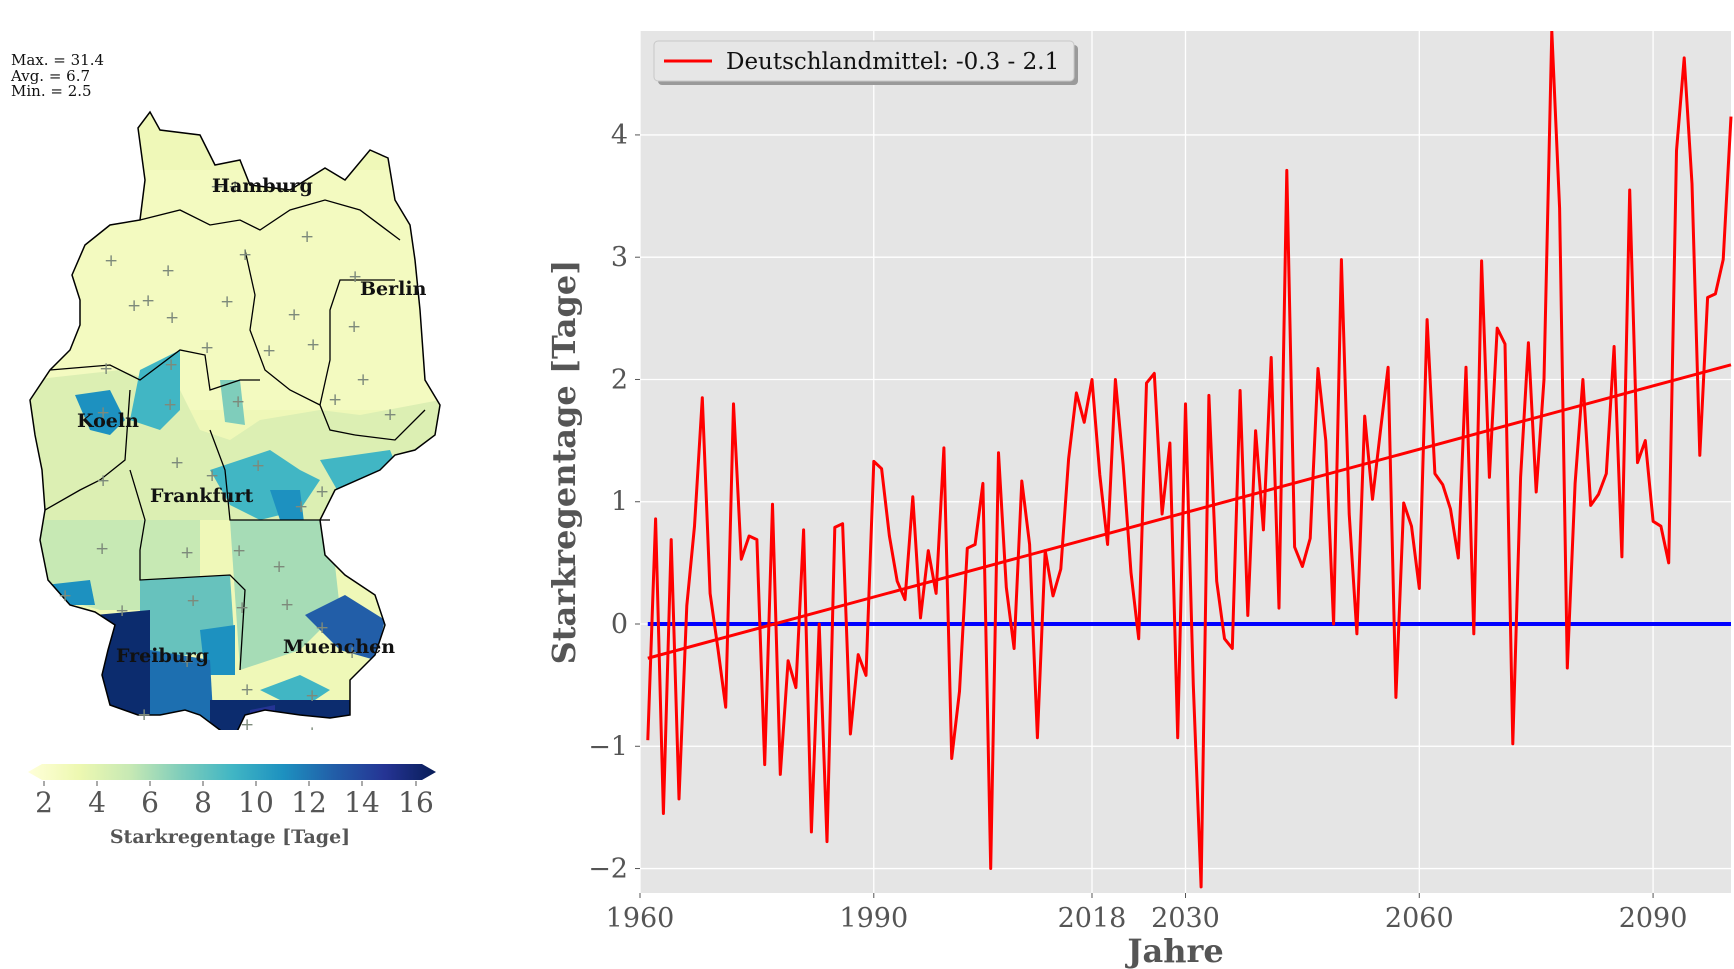 The height and width of the screenshot is (969, 1734). Describe the element at coordinates (362, 802) in the screenshot. I see `colorbar-tick-label: 14` at that location.